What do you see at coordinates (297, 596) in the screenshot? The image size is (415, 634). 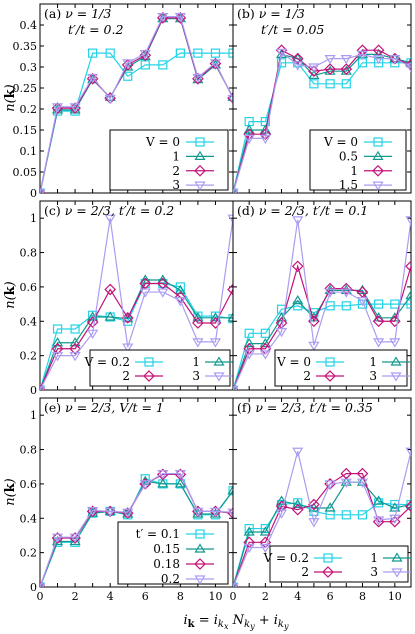 I see `x-tick-label: 4` at bounding box center [297, 596].